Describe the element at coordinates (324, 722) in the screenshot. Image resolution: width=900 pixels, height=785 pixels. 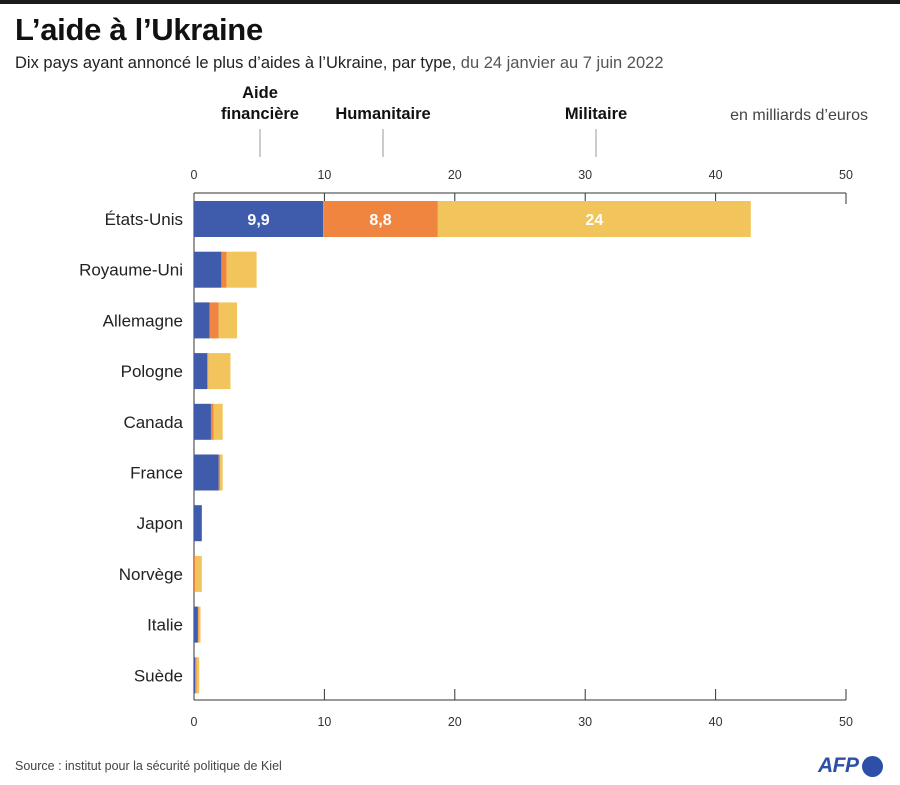
I see `bottom-tick-label: 10` at that location.